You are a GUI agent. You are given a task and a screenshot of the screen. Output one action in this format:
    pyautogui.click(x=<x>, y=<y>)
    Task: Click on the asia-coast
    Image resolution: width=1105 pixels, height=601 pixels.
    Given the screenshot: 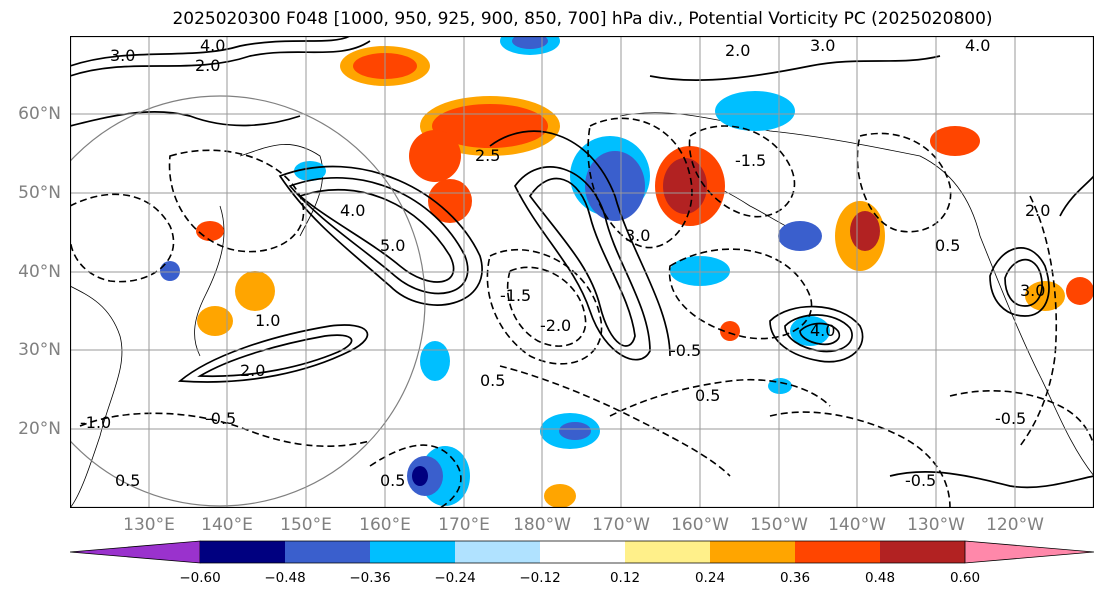 What is the action you would take?
    pyautogui.click(x=96, y=396)
    